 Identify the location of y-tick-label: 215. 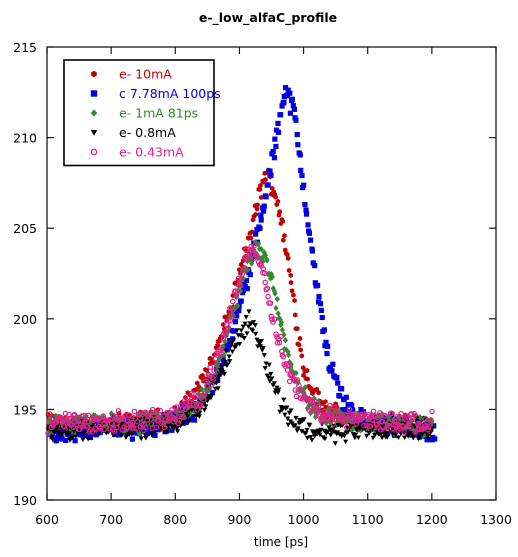
(25, 47).